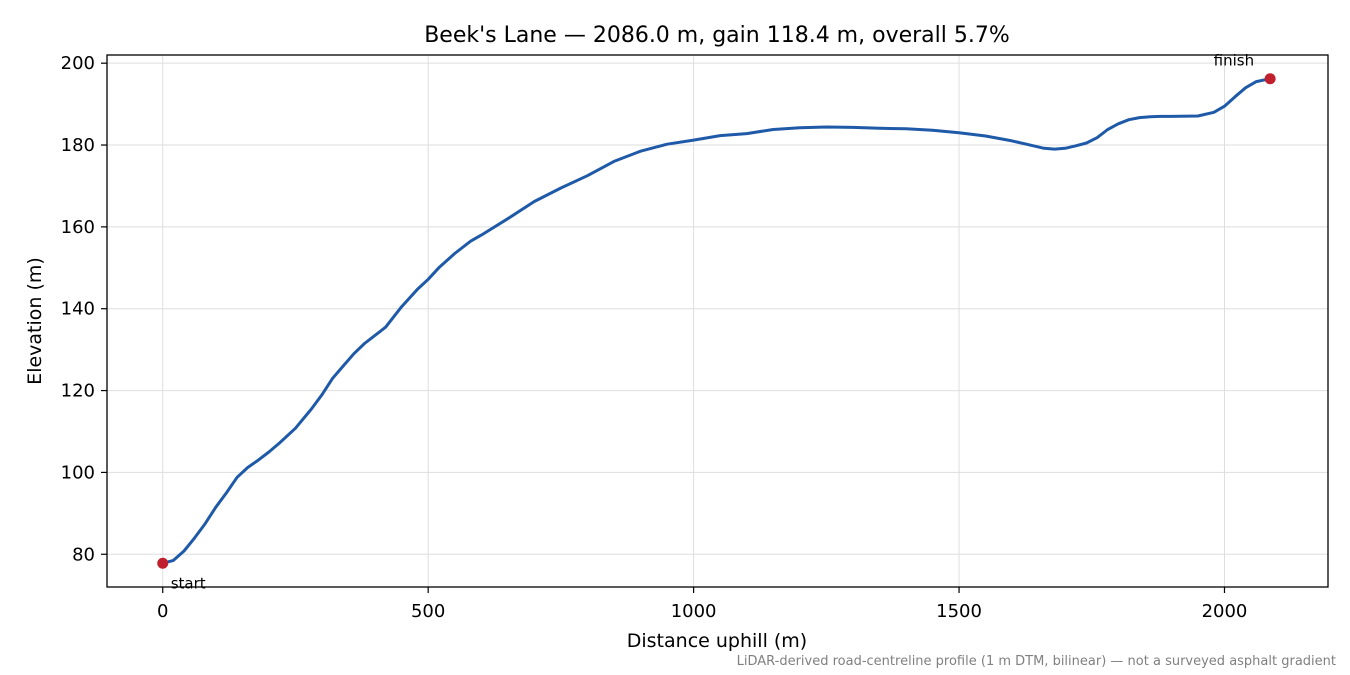 The image size is (1350, 675). Describe the element at coordinates (162, 611) in the screenshot. I see `x-tick-label: 0` at that location.